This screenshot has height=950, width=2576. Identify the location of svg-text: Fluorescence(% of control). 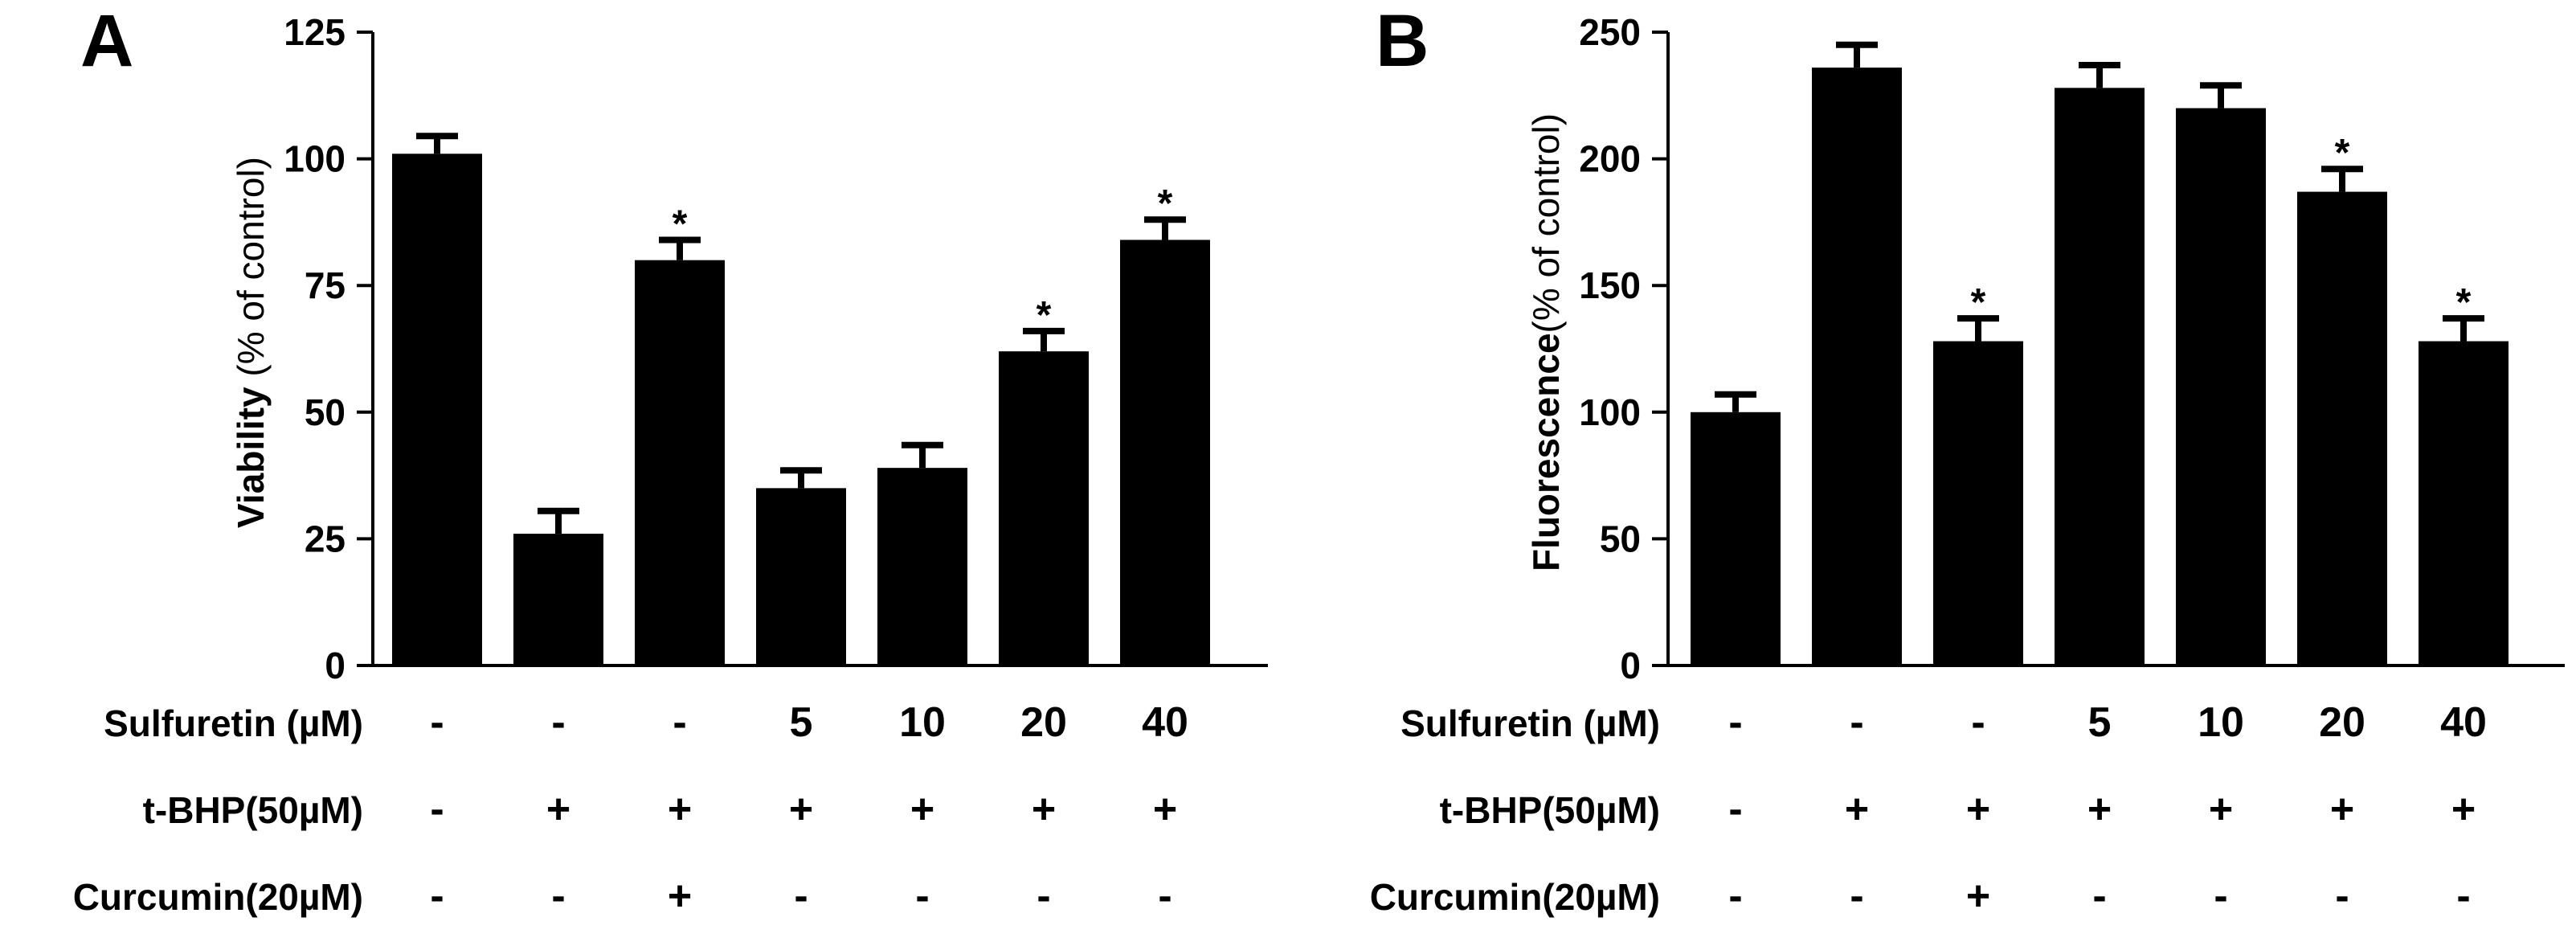
(1546, 342).